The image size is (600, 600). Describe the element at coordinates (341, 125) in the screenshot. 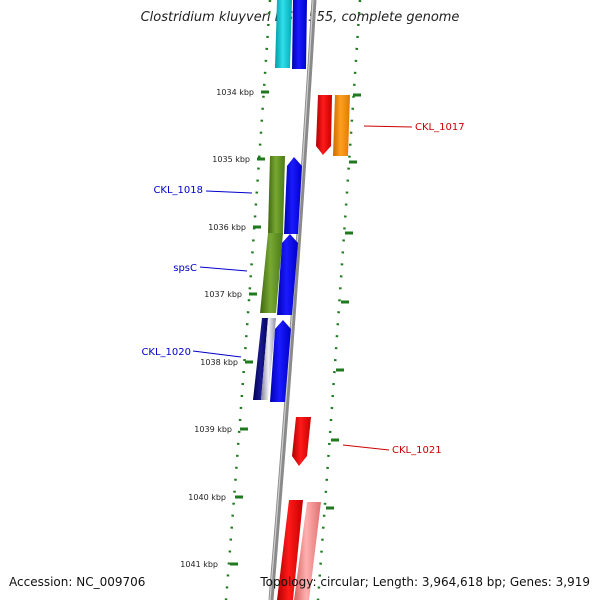

I see `gene-ckl-1017-orange` at that location.